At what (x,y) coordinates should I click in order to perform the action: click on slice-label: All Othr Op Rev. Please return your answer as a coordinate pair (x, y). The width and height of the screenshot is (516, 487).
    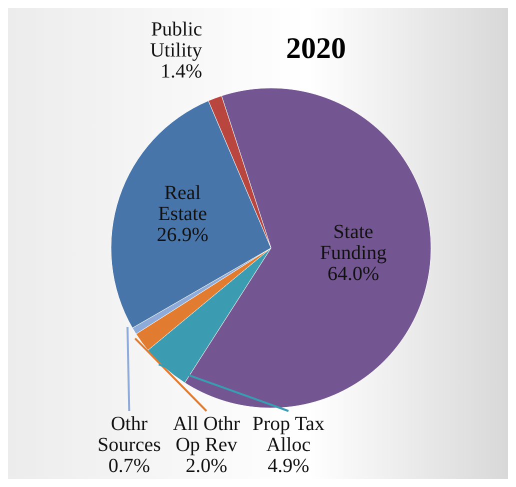
    Looking at the image, I should click on (206, 434).